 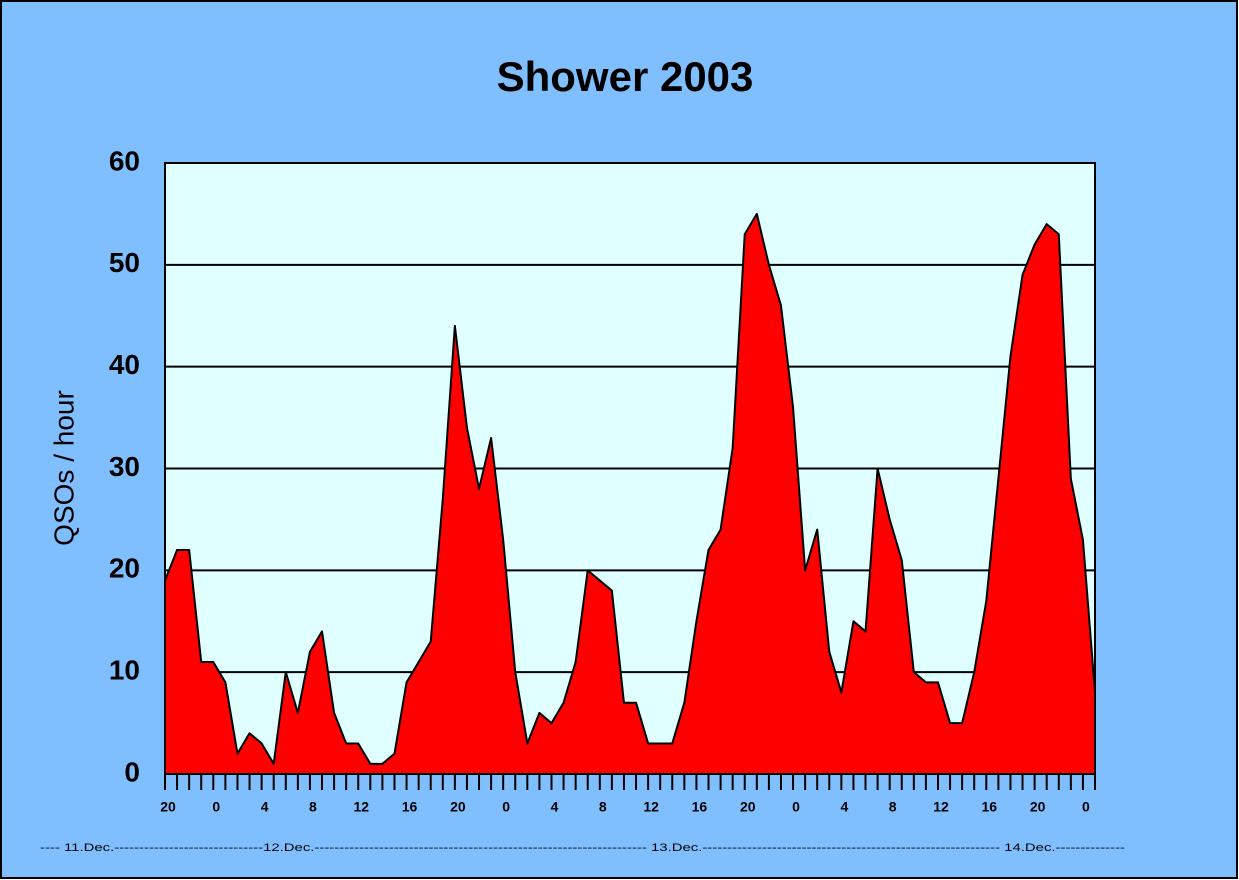 What do you see at coordinates (124, 262) in the screenshot?
I see `y-tick-label: 50` at bounding box center [124, 262].